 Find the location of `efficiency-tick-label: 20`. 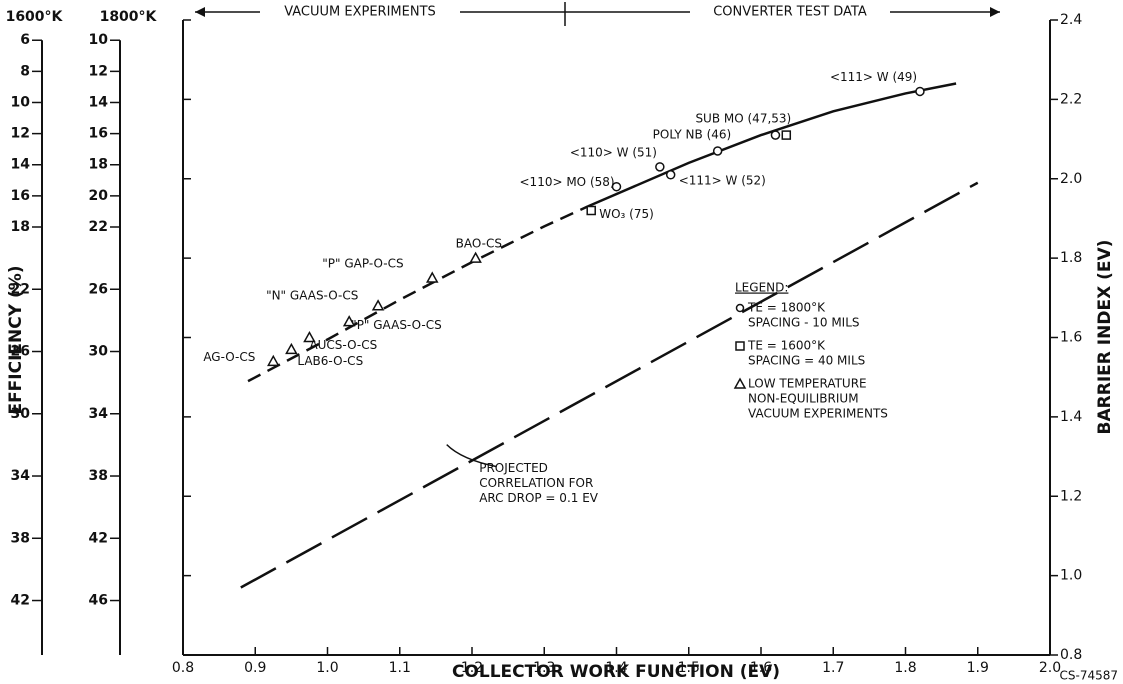

efficiency-tick-label: 20 is located at coordinates (99, 196).